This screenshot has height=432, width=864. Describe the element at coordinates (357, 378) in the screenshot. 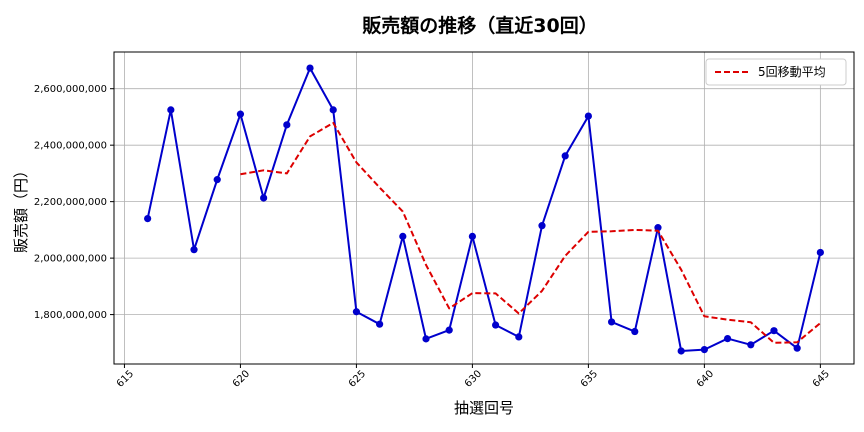

I see `x-tick-label: 625` at that location.